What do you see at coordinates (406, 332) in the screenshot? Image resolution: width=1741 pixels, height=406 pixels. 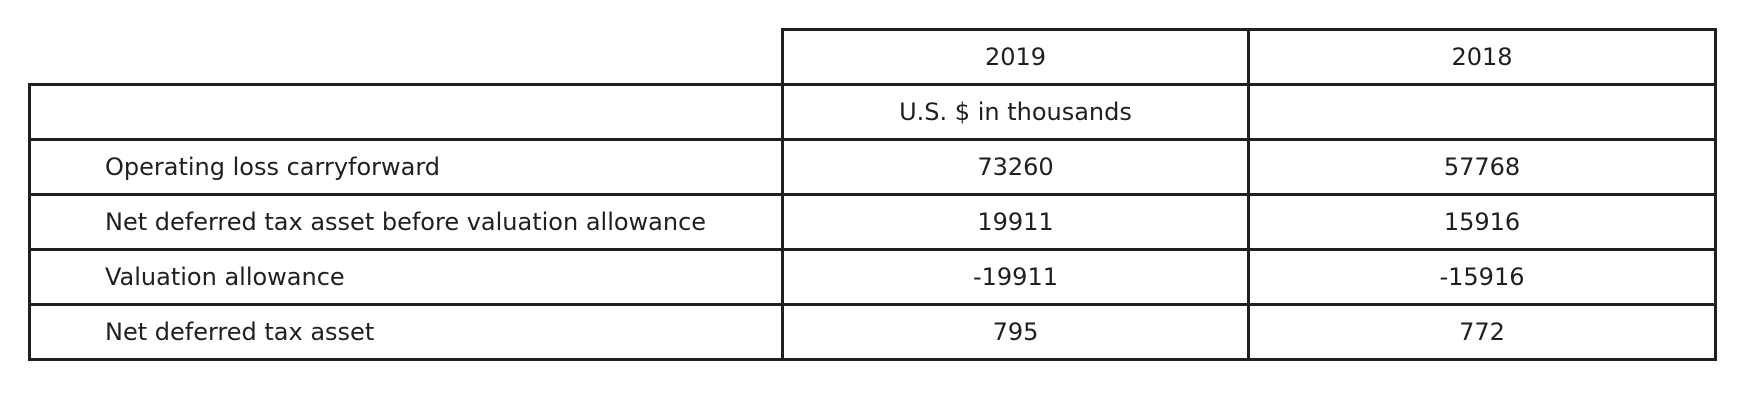 I see `row-label: Net deferred tax asset` at bounding box center [406, 332].